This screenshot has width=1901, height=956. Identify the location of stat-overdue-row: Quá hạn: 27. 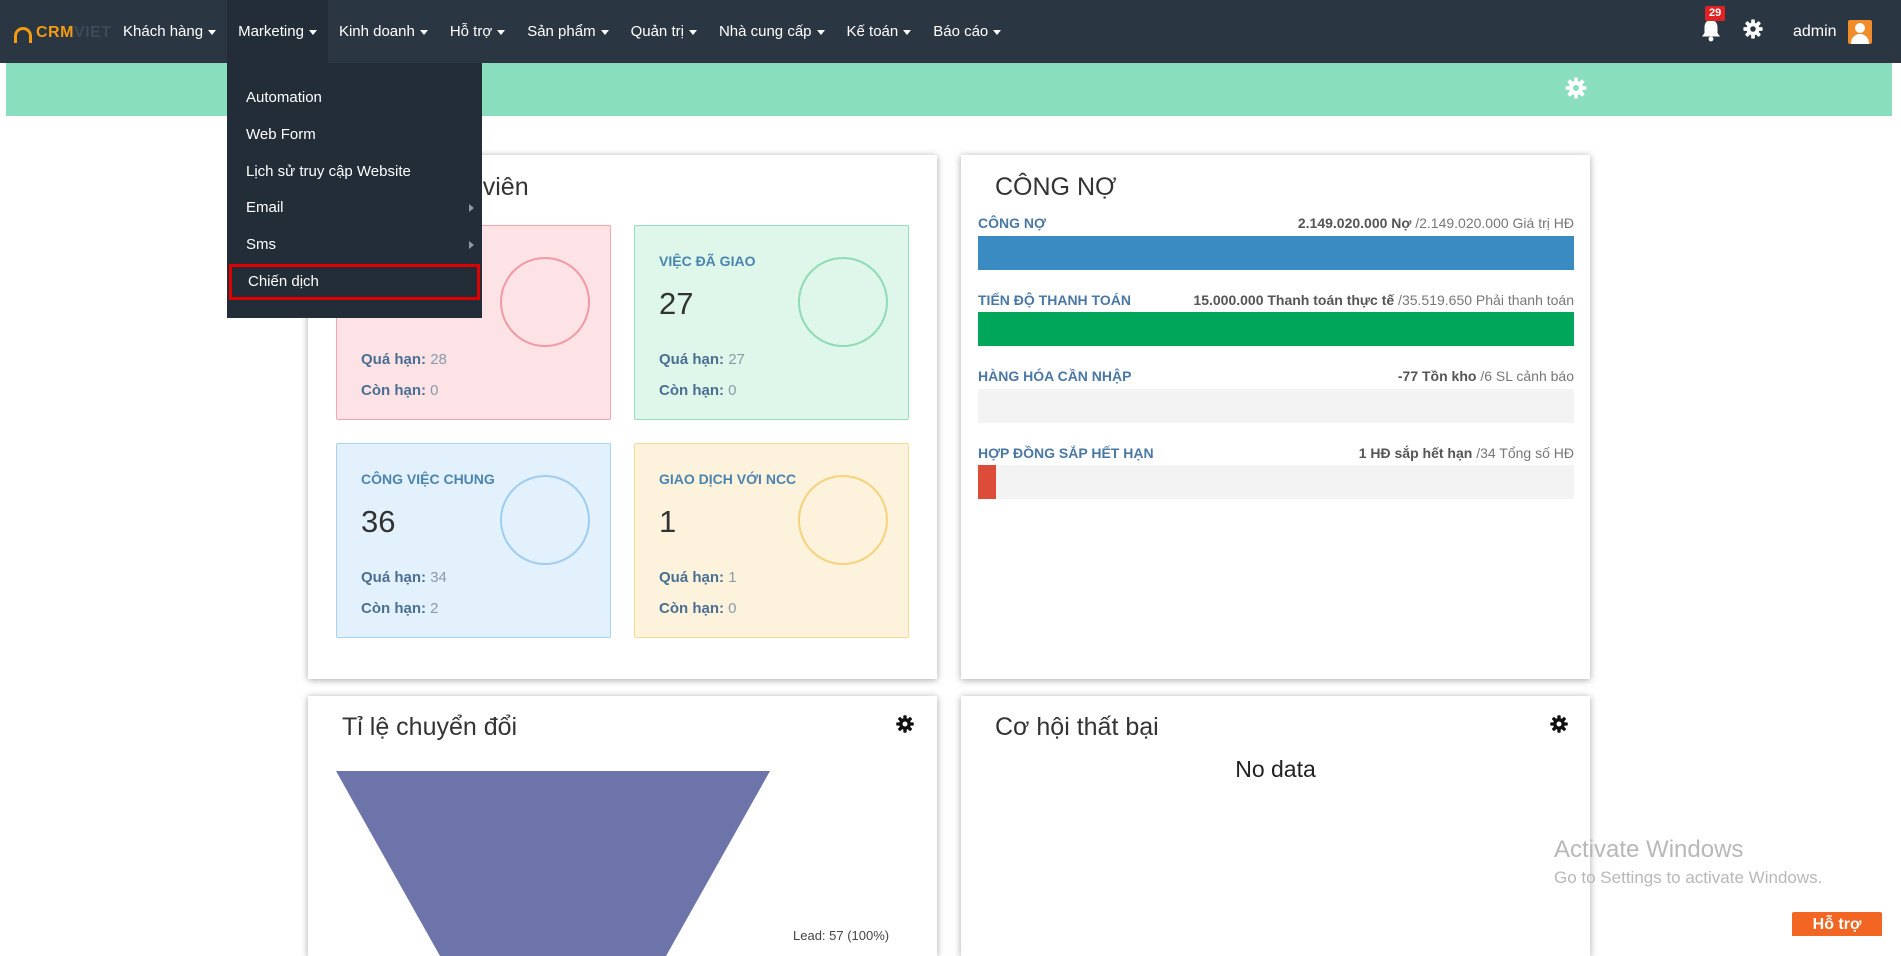
(702, 359).